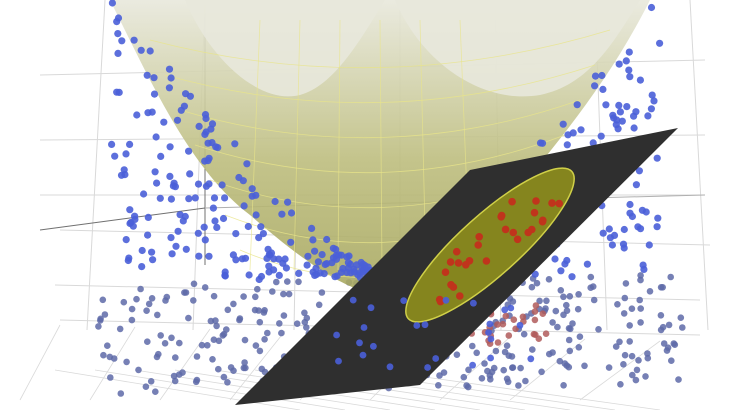 This screenshot has width=750, height=410. Describe the element at coordinates (285, 48) in the screenshot. I see `surface-rim-left` at that location.